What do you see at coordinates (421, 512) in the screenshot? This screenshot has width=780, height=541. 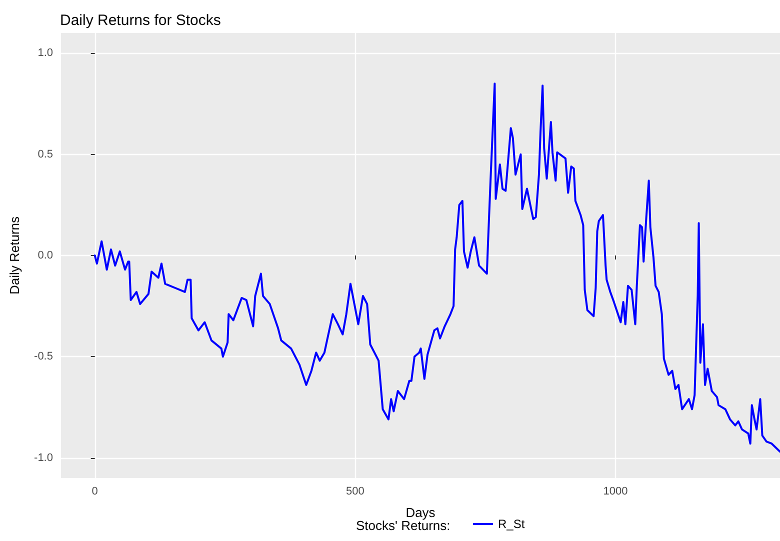 I see `x-axis-title: Days` at bounding box center [421, 512].